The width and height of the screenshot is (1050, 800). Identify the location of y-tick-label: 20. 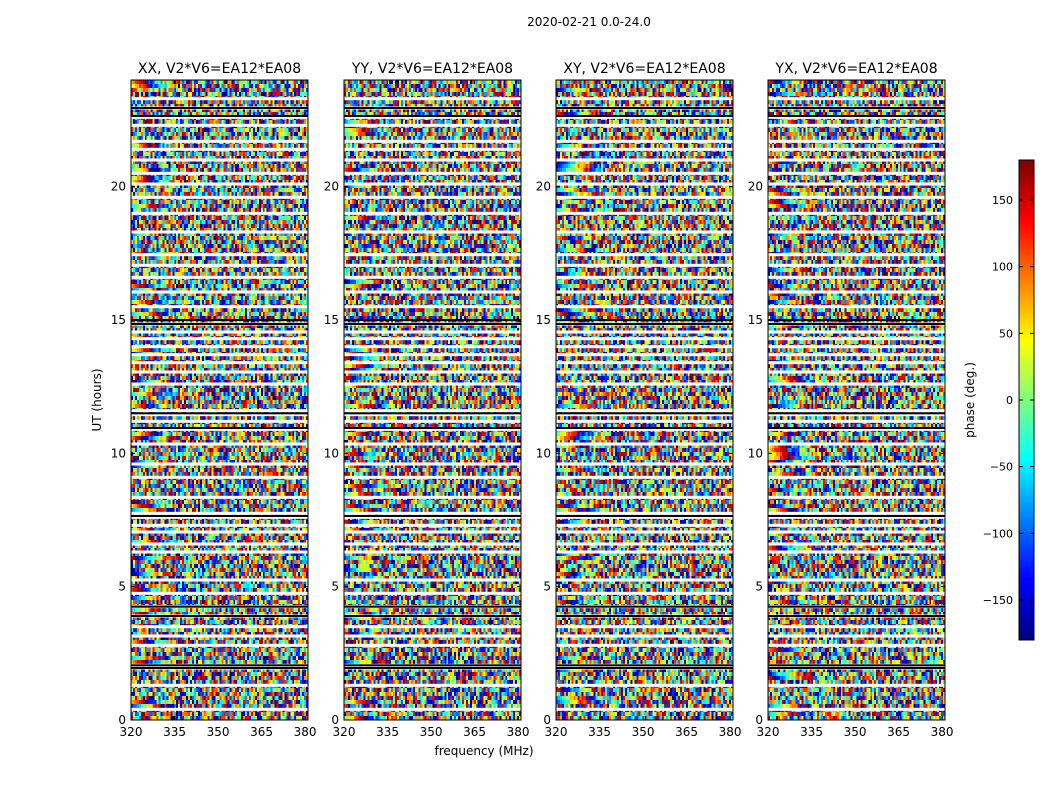
(543, 187).